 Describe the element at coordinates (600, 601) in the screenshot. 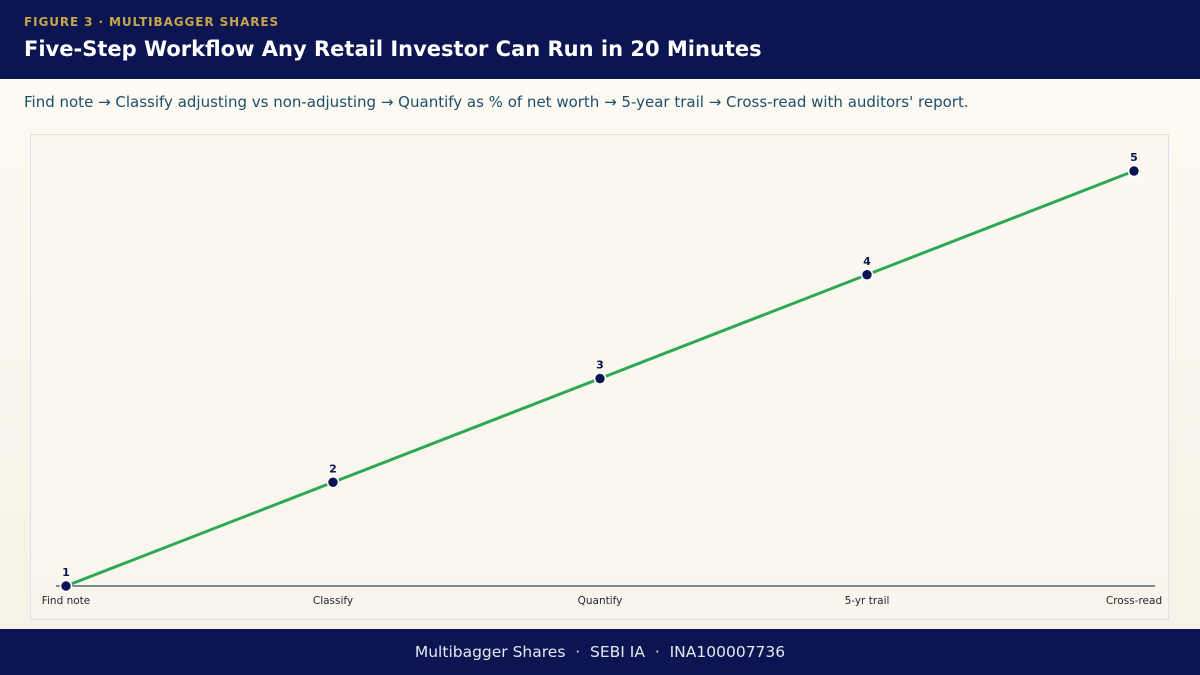

I see `x-tick-label-3: Quantify` at that location.